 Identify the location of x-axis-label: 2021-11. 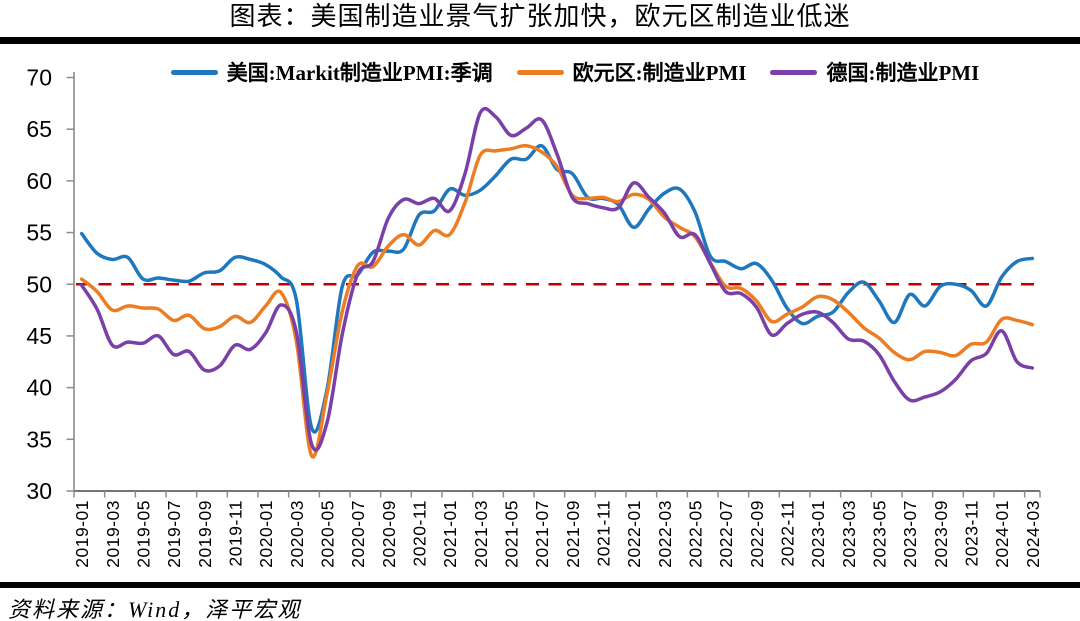
(604, 533).